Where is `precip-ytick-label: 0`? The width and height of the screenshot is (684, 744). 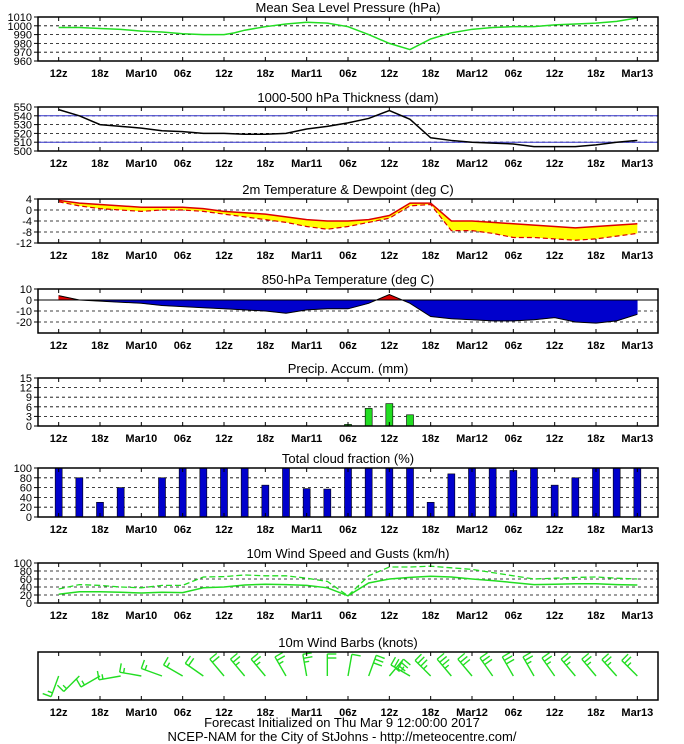 precip-ytick-label: 0 is located at coordinates (29, 427).